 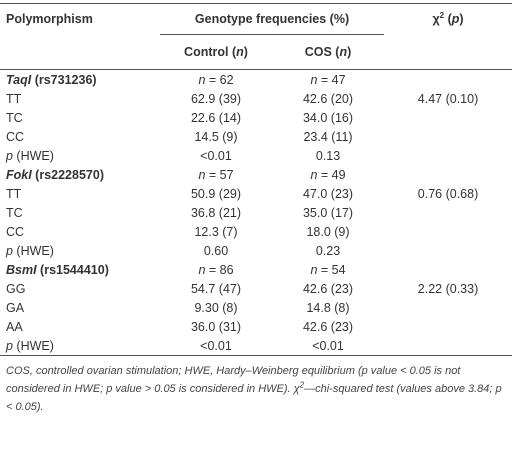 I want to click on cos-n: n = 49, so click(x=328, y=174).